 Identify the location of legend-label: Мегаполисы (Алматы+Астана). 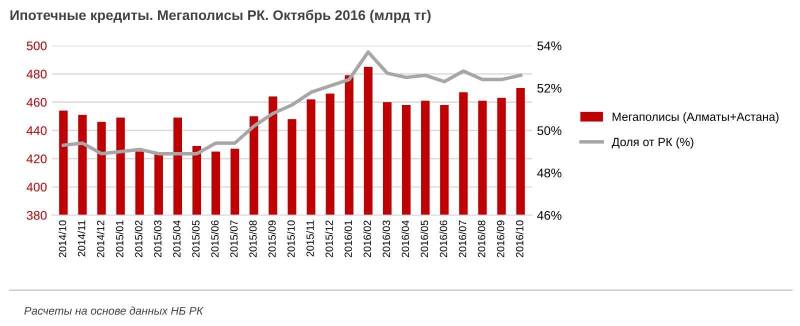
(695, 118).